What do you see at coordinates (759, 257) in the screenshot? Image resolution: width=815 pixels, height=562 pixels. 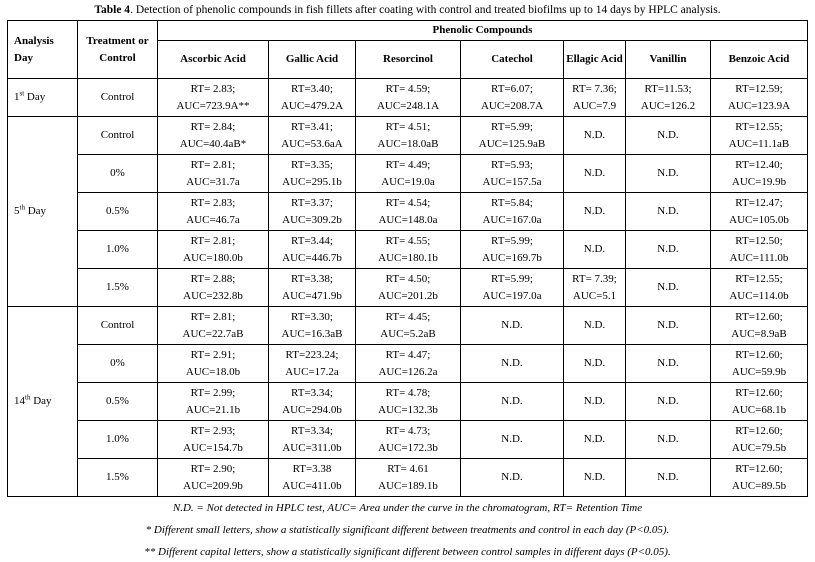 I see `auc-value: AUC=111.0b` at bounding box center [759, 257].